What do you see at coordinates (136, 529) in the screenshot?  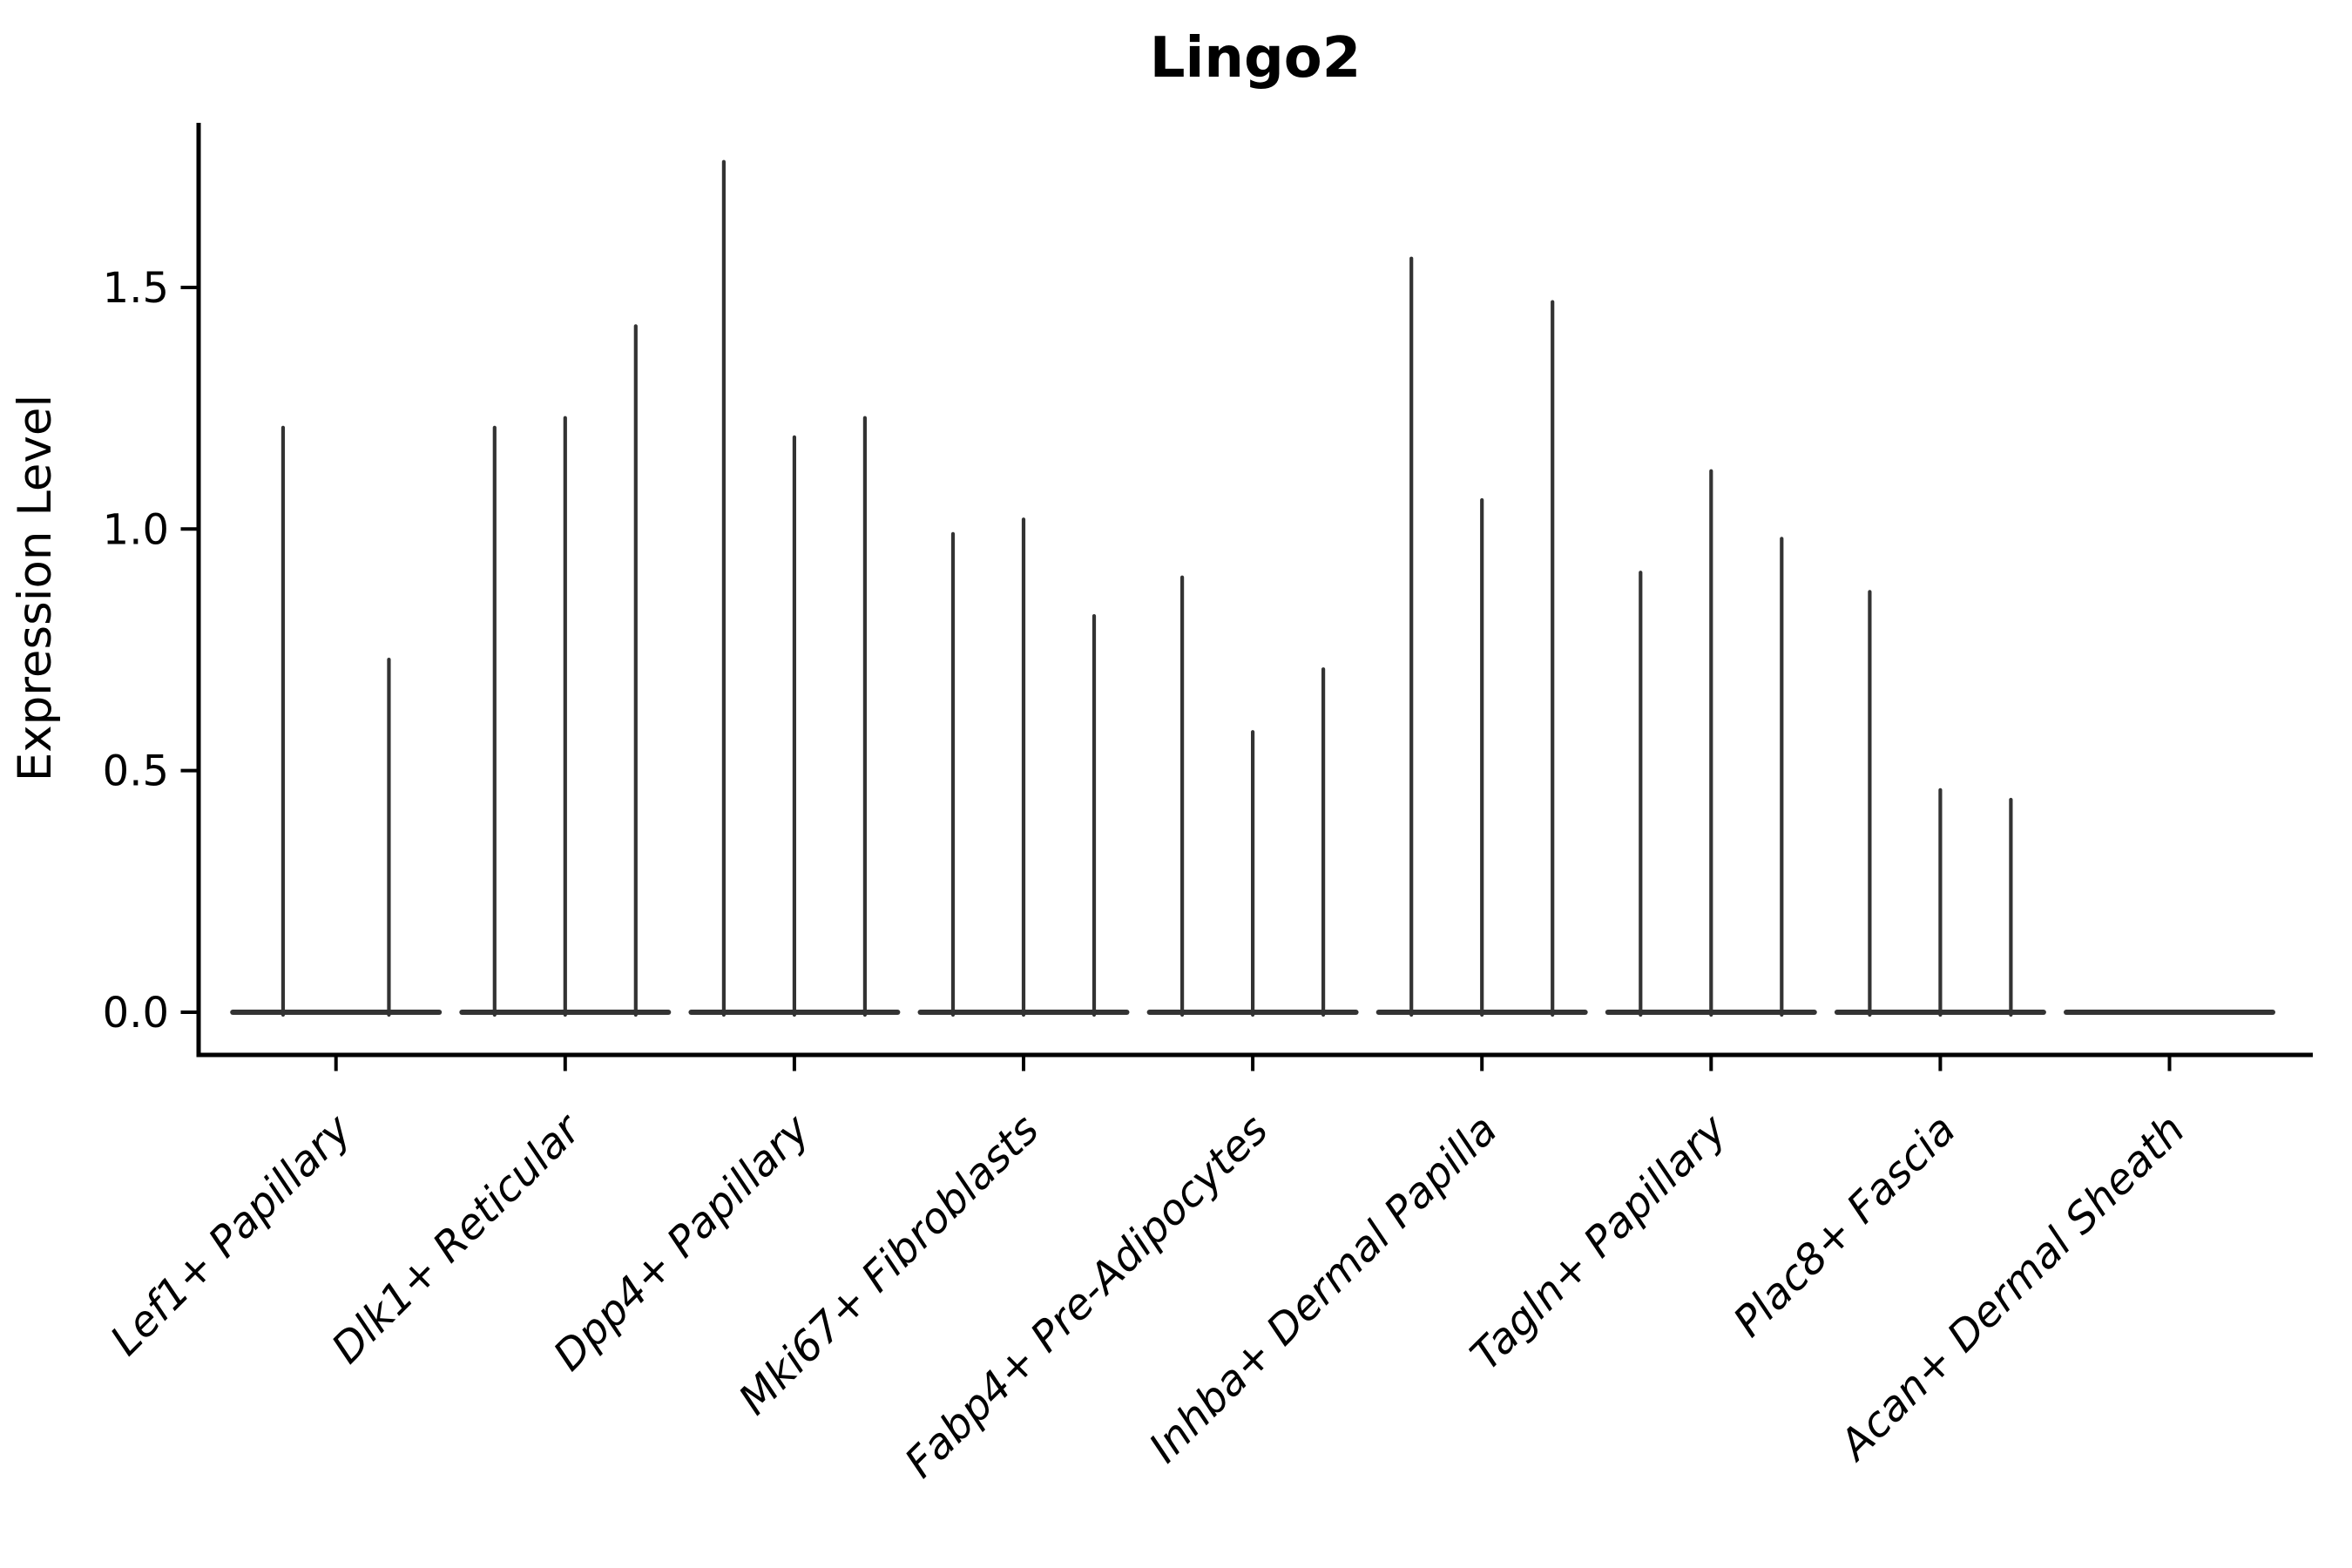 I see `y-tick-label: 1.0` at bounding box center [136, 529].